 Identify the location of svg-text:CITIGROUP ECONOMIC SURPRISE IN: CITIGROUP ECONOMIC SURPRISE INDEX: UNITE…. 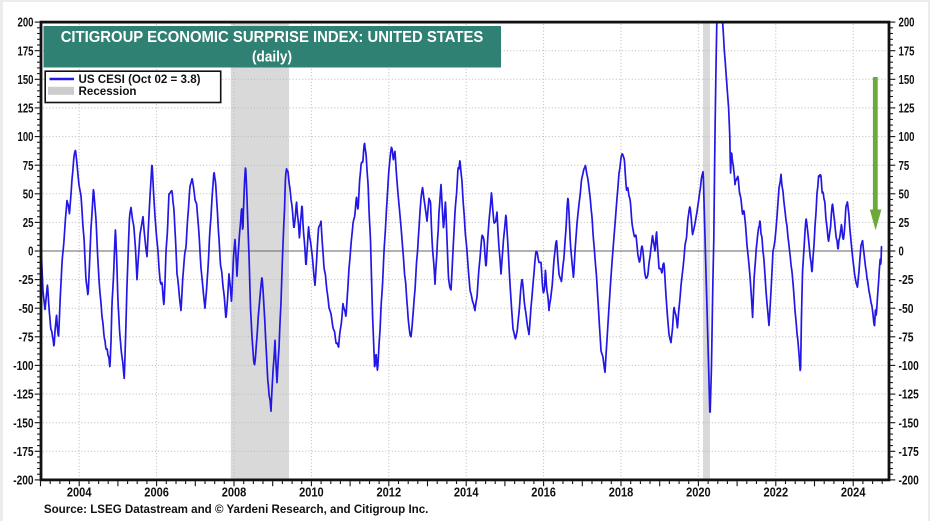
(272, 37).